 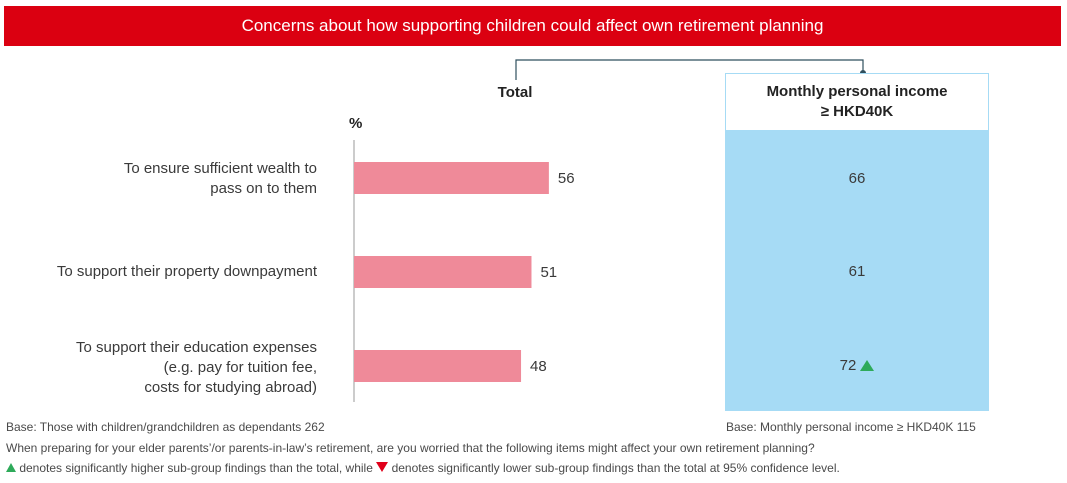 What do you see at coordinates (356, 123) in the screenshot?
I see `unit-label: %` at bounding box center [356, 123].